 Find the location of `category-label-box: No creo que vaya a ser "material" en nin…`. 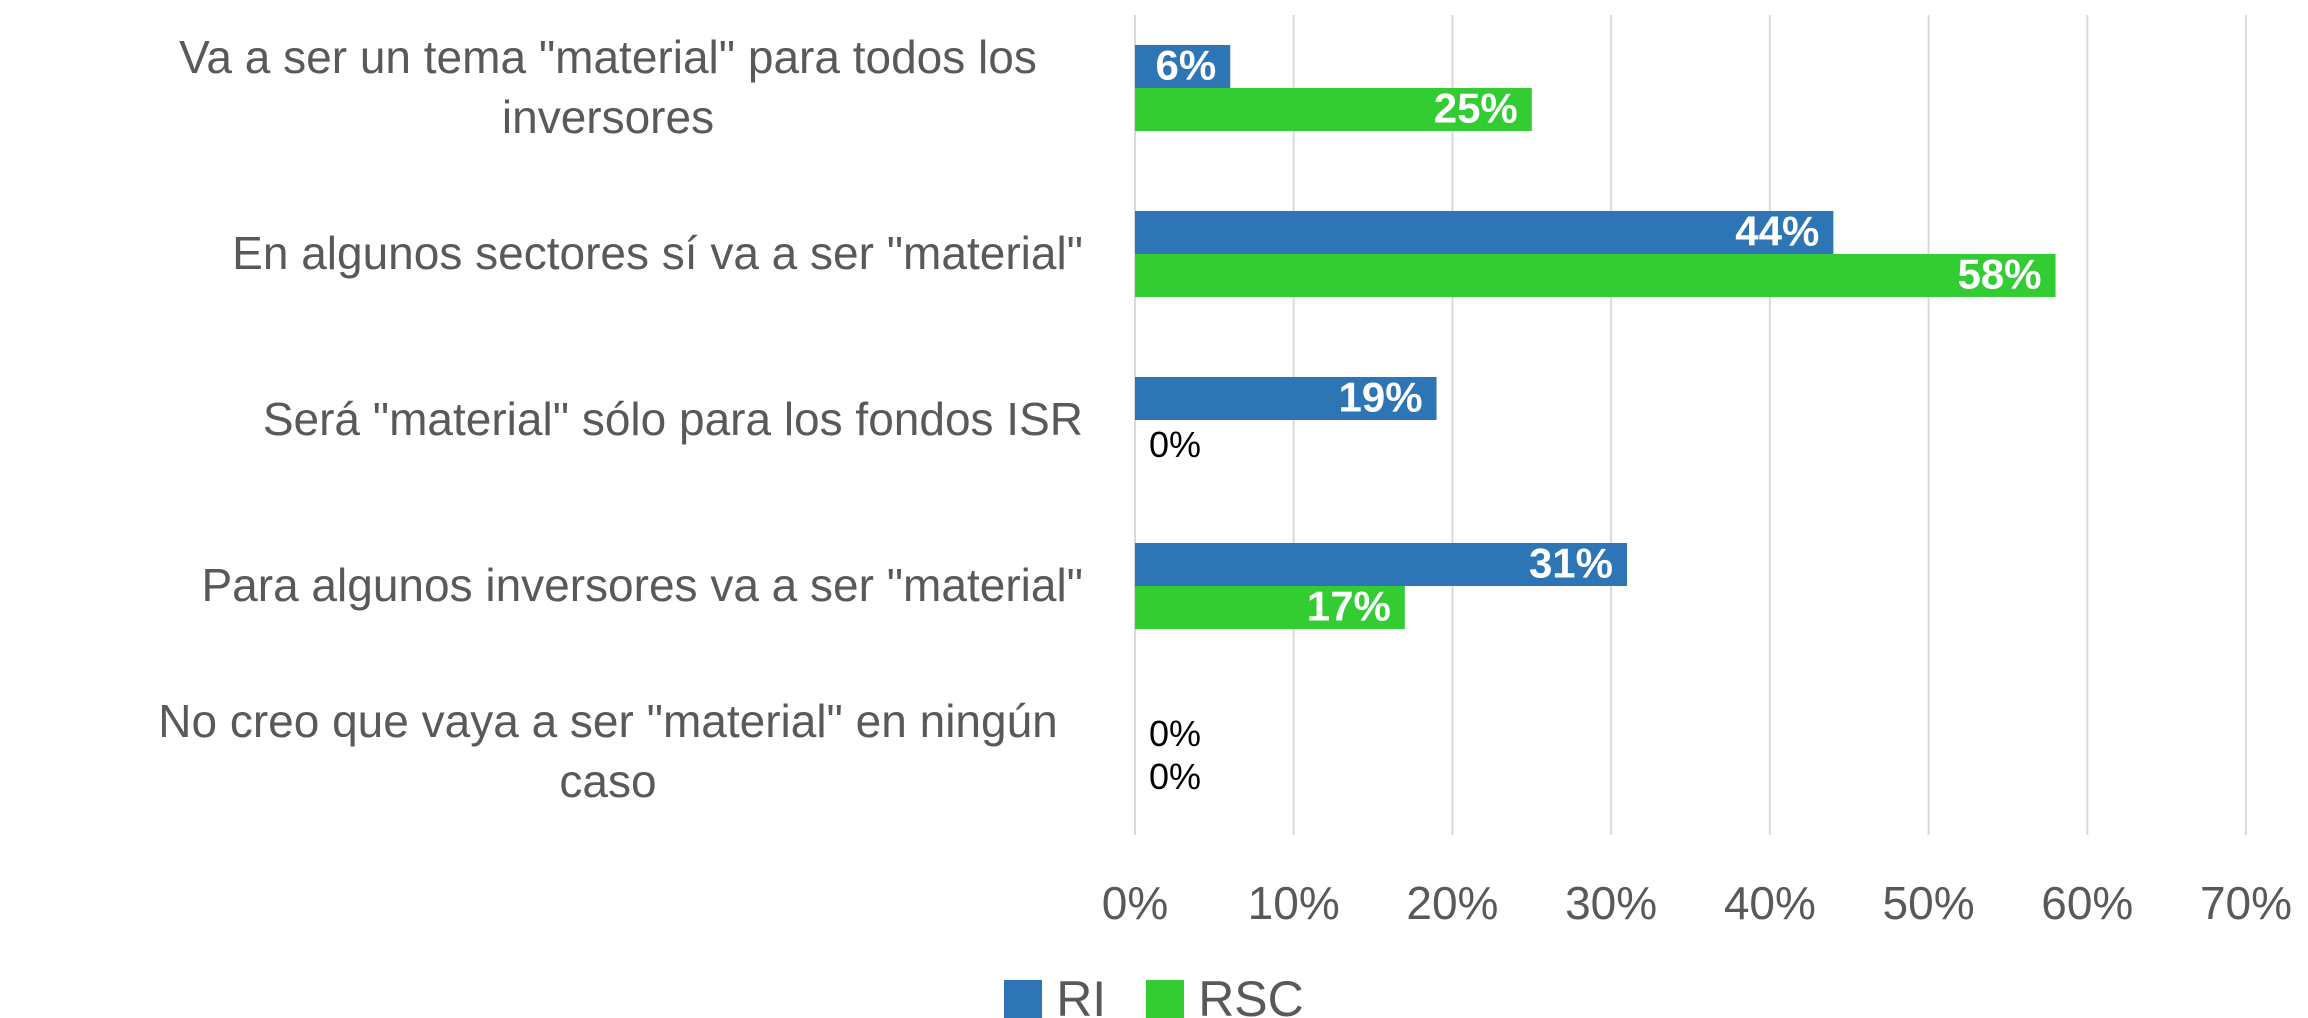

category-label-box: No creo que vaya a ser "material" en nin… is located at coordinates (608, 752).